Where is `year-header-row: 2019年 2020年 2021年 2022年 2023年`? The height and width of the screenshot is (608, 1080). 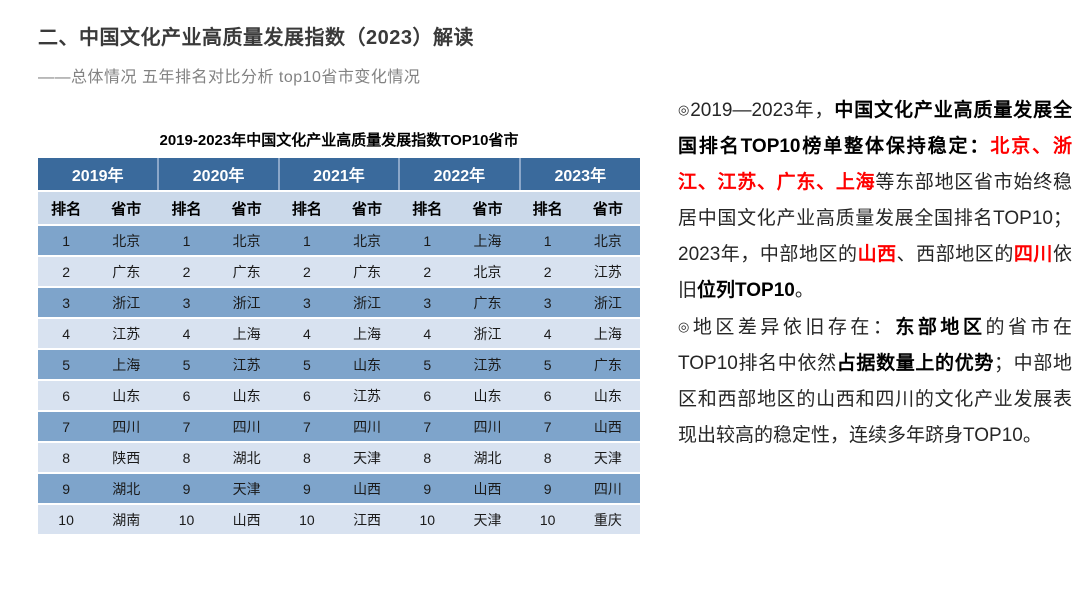
year-header-row: 2019年 2020年 2021年 2022年 2023年 is located at coordinates (339, 175).